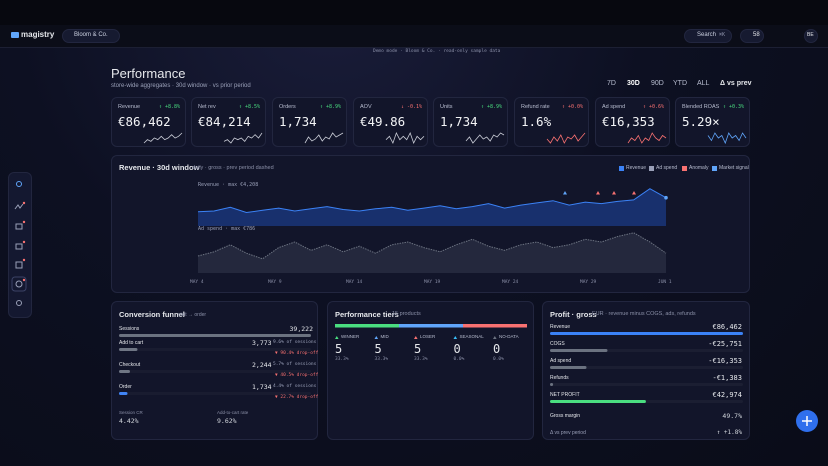  Describe the element at coordinates (455, 337) in the screenshot. I see `tier-icon` at that location.